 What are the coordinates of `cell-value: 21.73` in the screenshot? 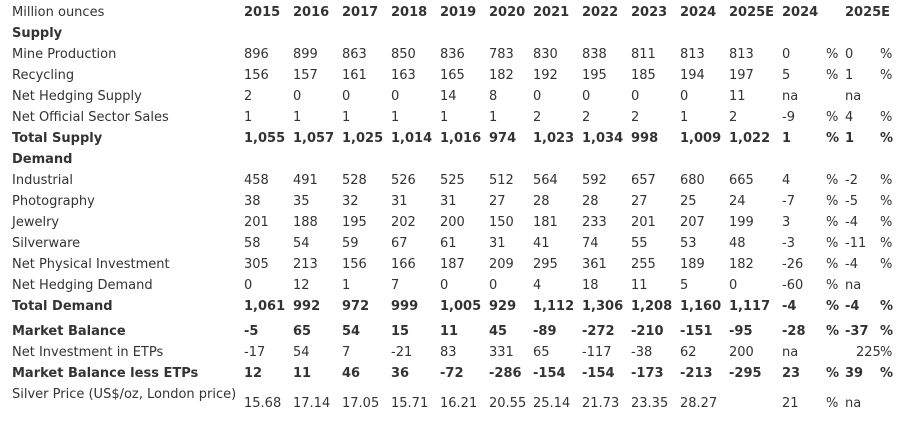 It's located at (601, 403).